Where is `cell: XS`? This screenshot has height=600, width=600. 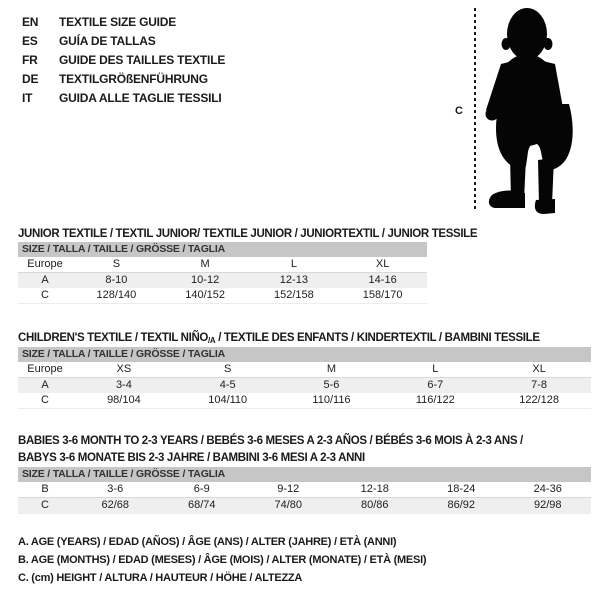
cell: XS is located at coordinates (124, 370).